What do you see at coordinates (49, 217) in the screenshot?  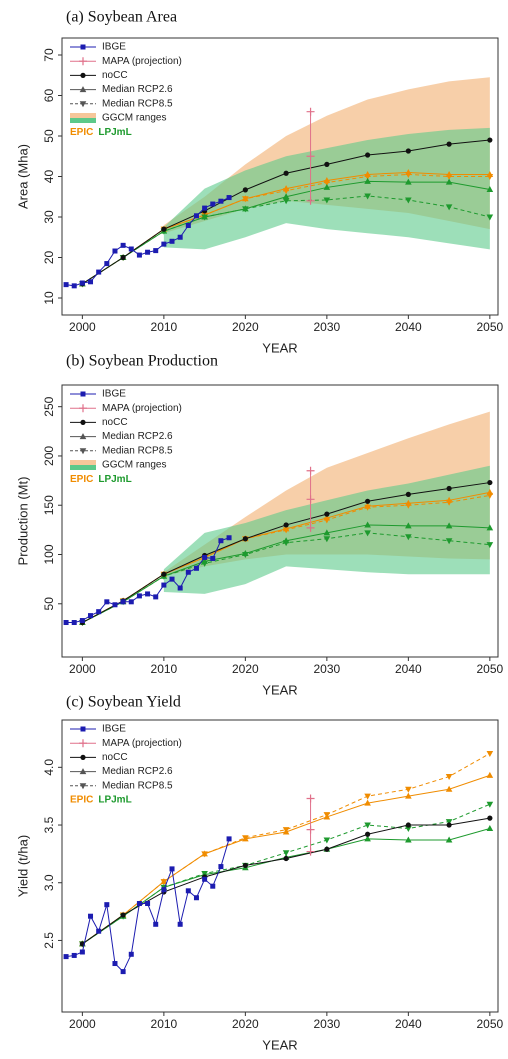 I see `y-tick-label: 30` at bounding box center [49, 217].